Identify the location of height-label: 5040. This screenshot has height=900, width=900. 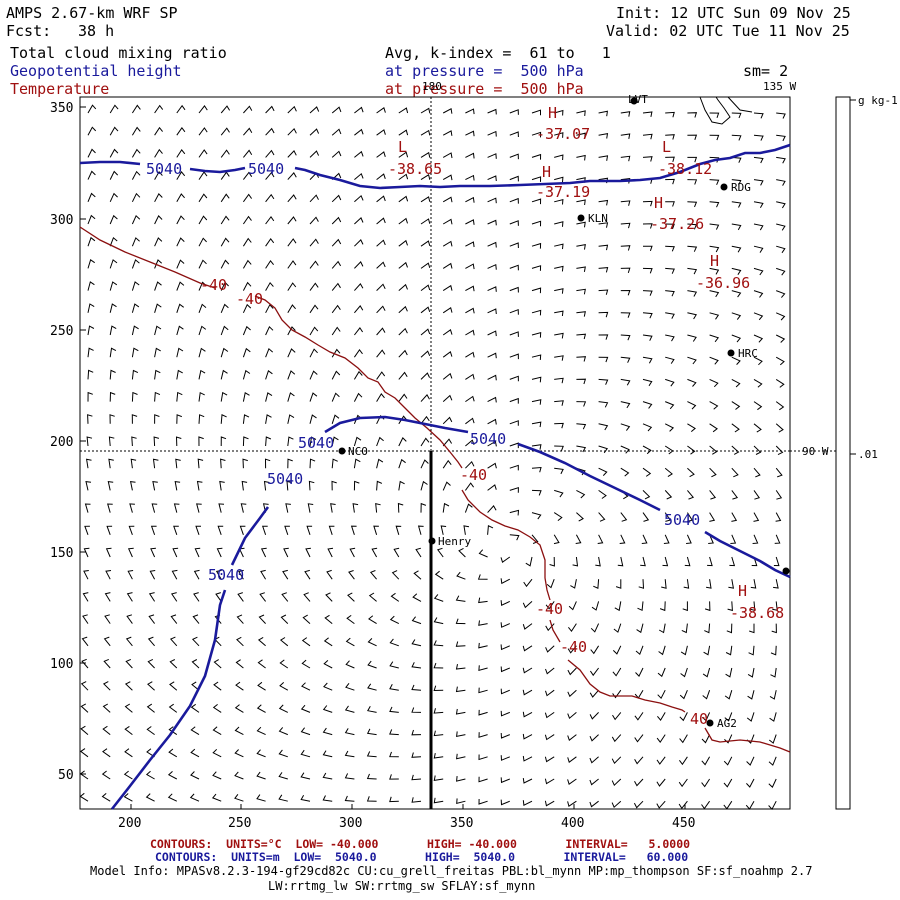
(488, 439).